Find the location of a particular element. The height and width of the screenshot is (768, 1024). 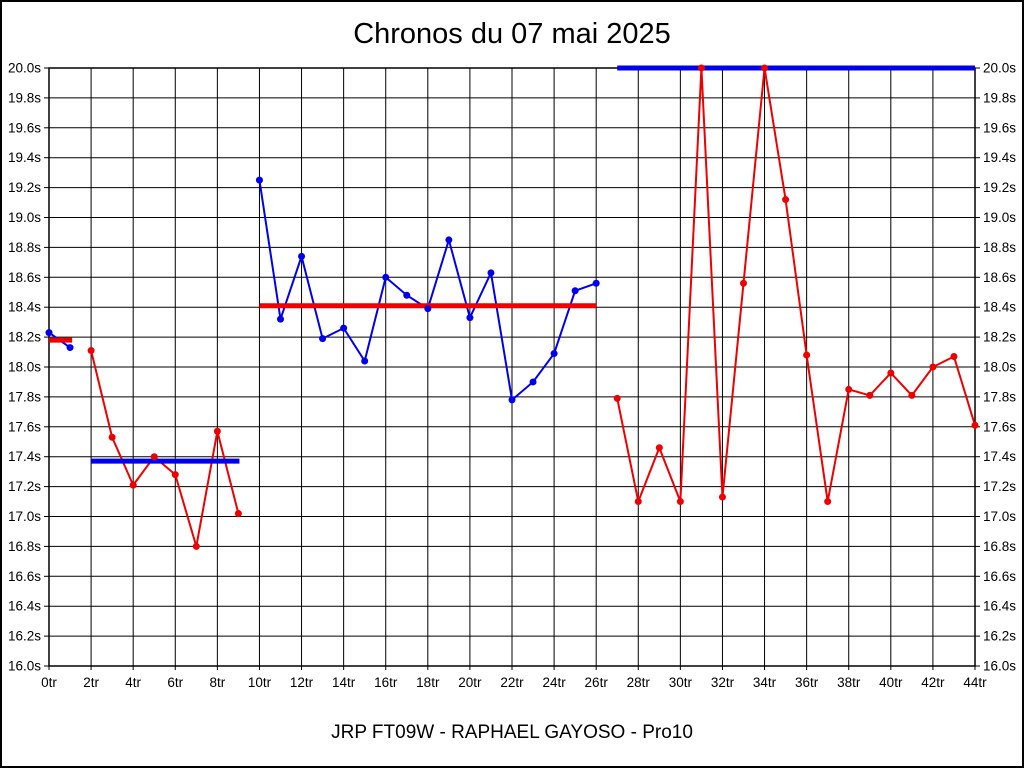

svg-text: 10tr is located at coordinates (260, 682).